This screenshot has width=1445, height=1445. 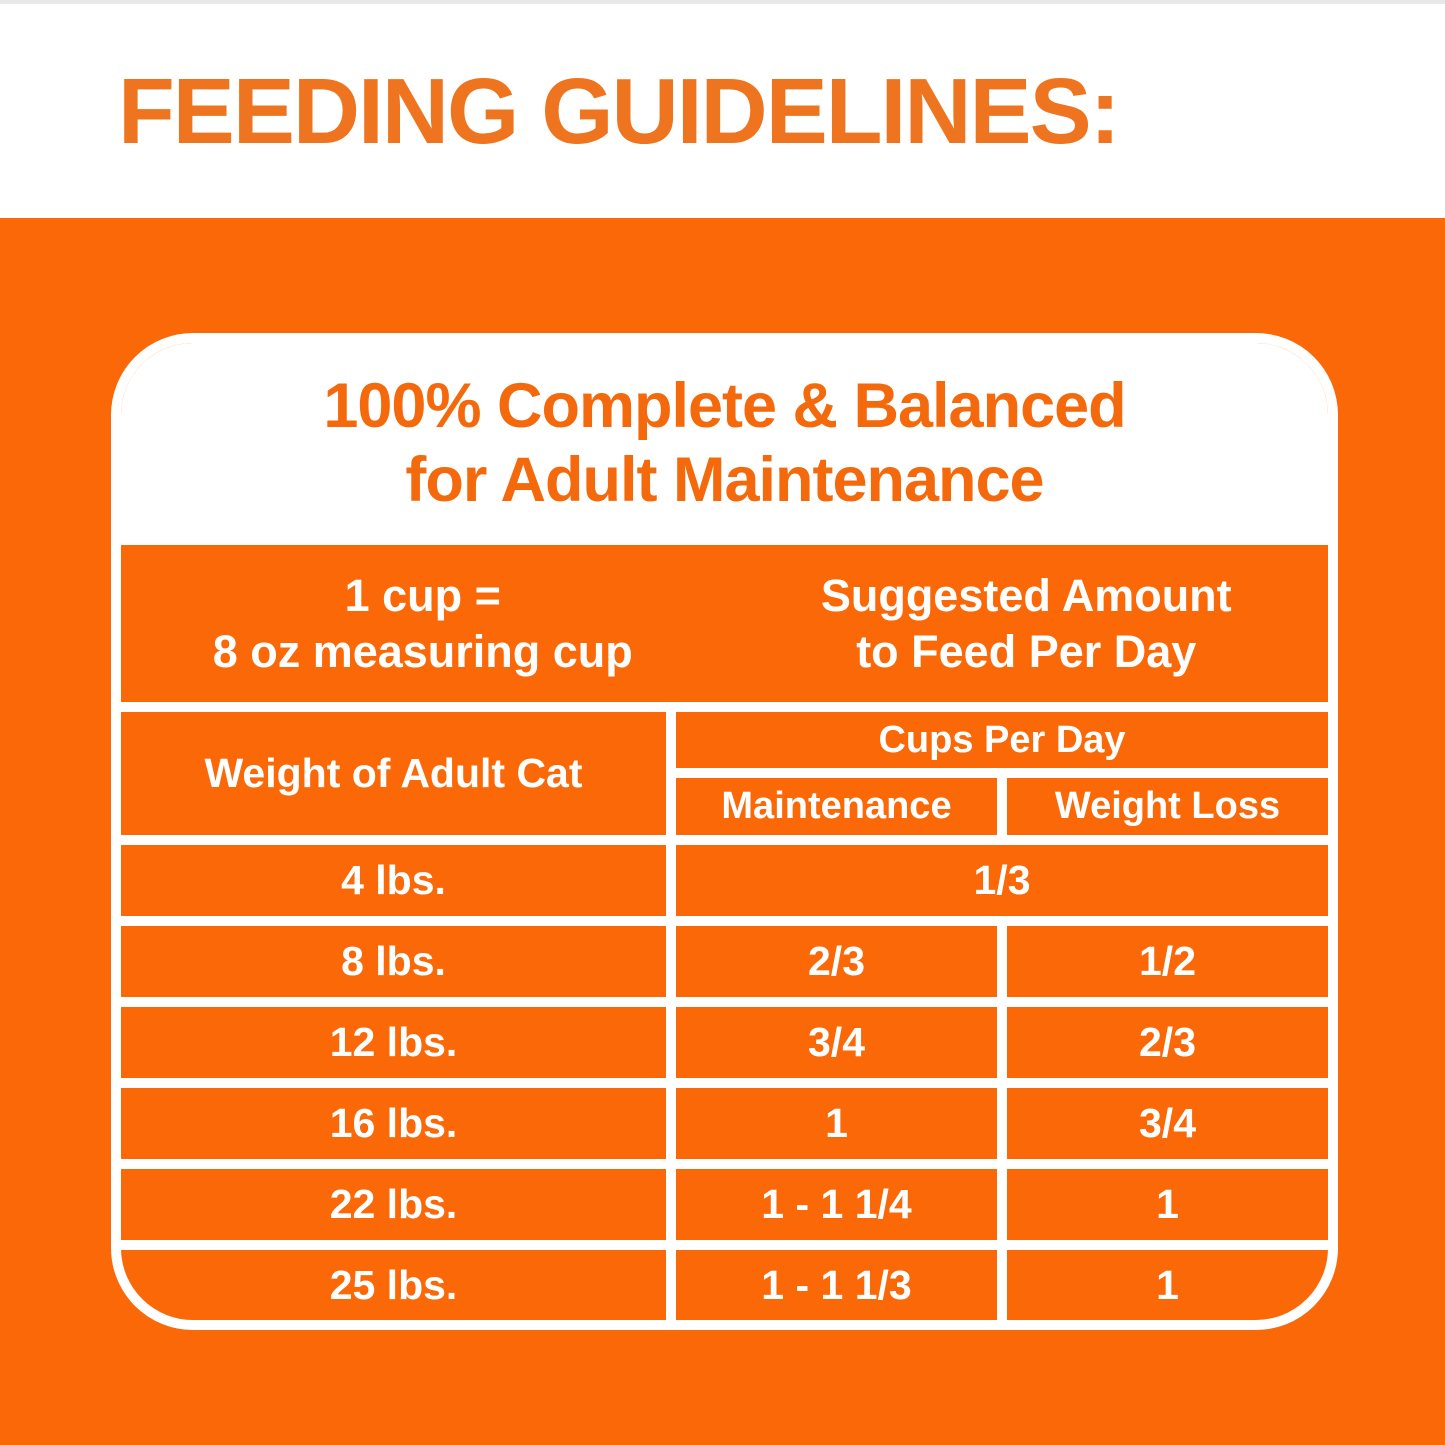 I want to click on cups-per-day-header-group: Cups Per Day Maintenance Weight Loss, so click(x=1002, y=773).